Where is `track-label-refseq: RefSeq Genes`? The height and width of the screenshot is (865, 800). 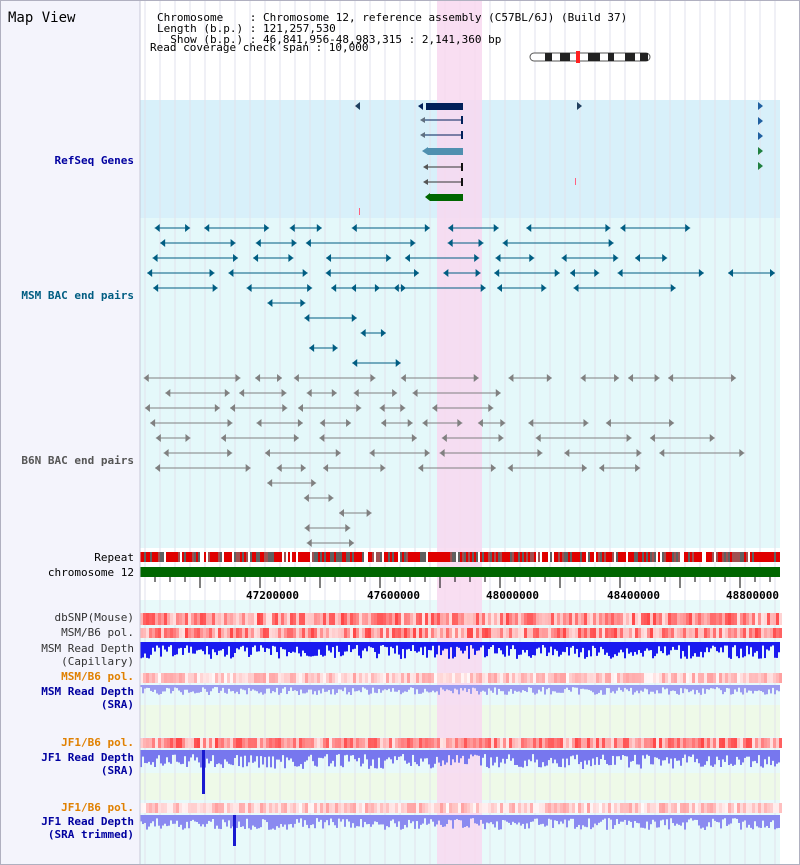 track-label-refseq: RefSeq Genes is located at coordinates (94, 160).